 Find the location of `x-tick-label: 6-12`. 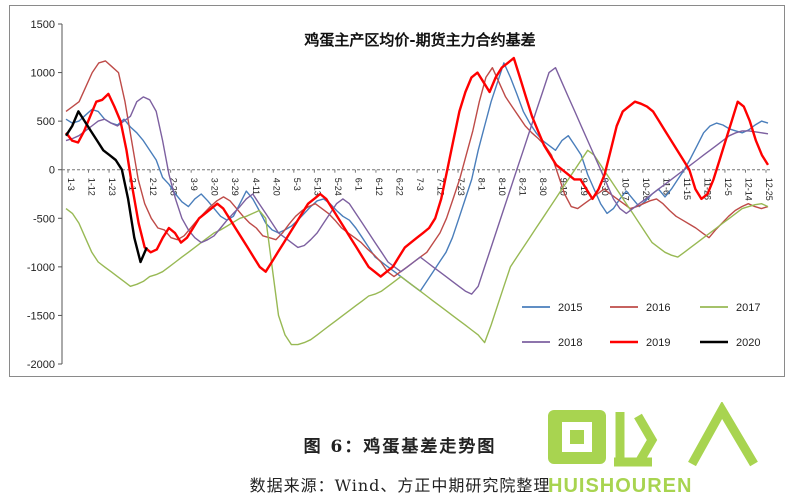

x-tick-label: 6-12 is located at coordinates (379, 187).